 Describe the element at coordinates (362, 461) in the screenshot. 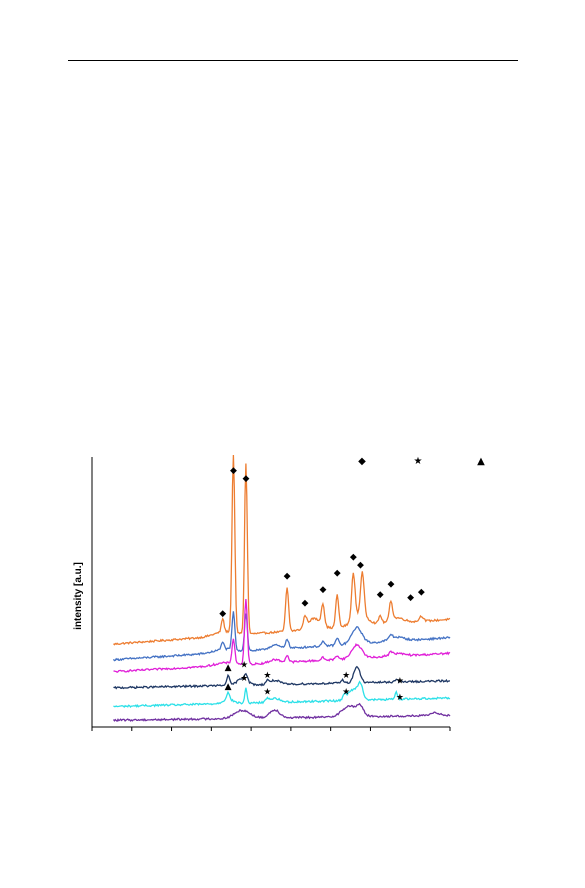

I see `legend-diamond-icon: ◆` at that location.